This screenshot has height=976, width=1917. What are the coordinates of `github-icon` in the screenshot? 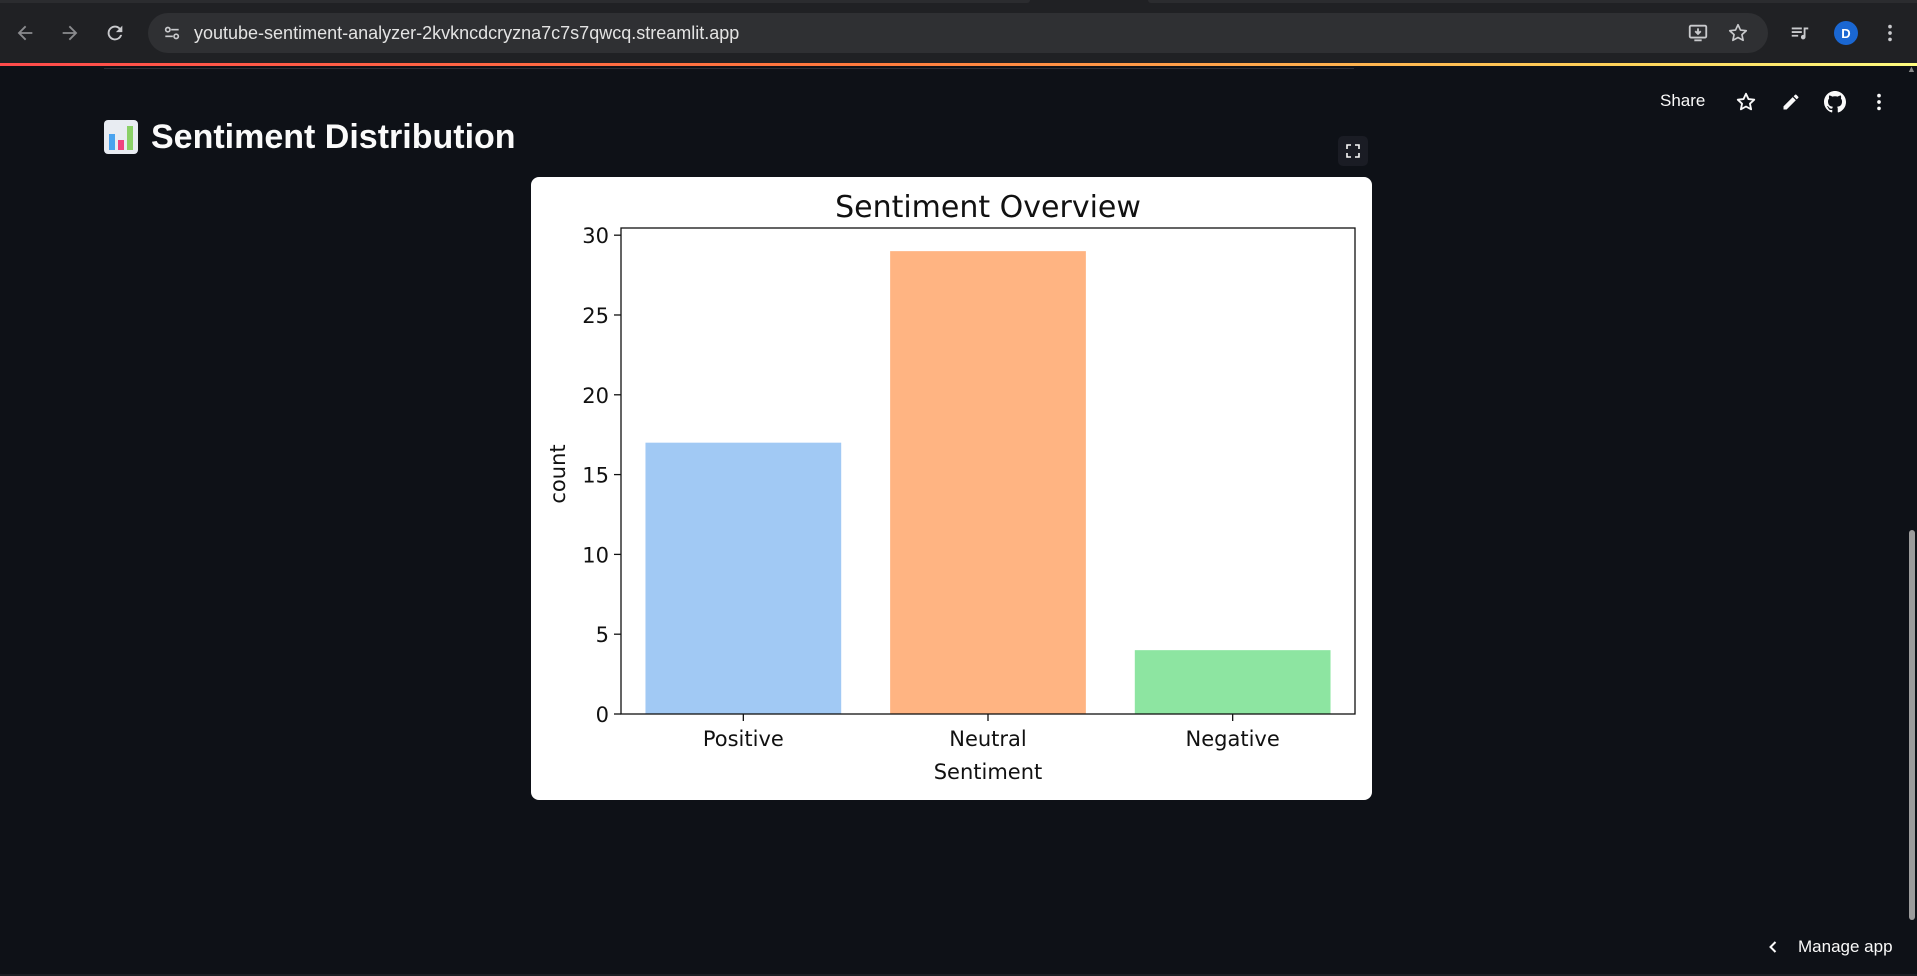 It's located at (1835, 102).